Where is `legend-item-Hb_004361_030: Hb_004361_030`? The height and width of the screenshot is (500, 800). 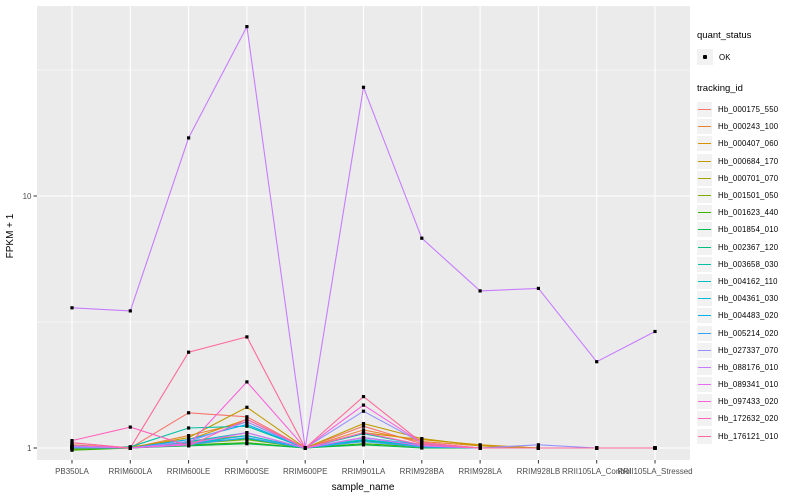
legend-item-Hb_004361_030: Hb_004361_030 is located at coordinates (747, 298).